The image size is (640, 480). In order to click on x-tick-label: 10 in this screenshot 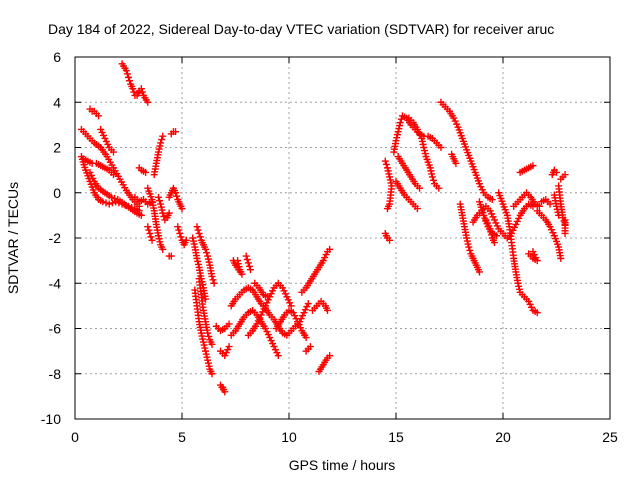, I will do `click(289, 437)`.